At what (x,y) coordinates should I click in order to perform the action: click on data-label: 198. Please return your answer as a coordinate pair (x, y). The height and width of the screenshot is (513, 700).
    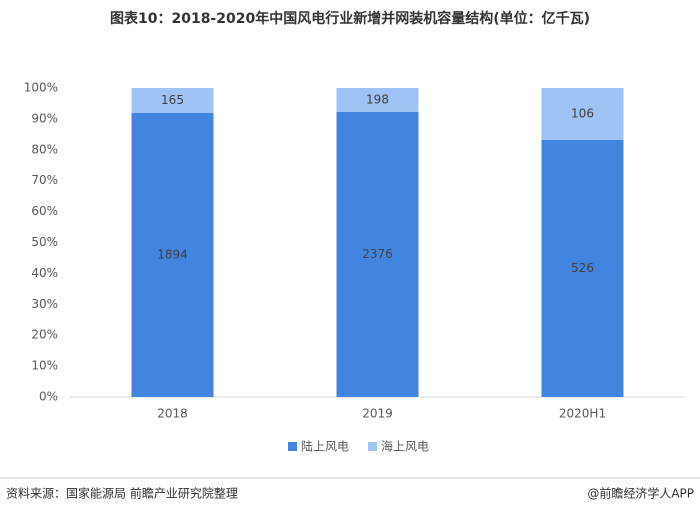
    Looking at the image, I should click on (377, 99).